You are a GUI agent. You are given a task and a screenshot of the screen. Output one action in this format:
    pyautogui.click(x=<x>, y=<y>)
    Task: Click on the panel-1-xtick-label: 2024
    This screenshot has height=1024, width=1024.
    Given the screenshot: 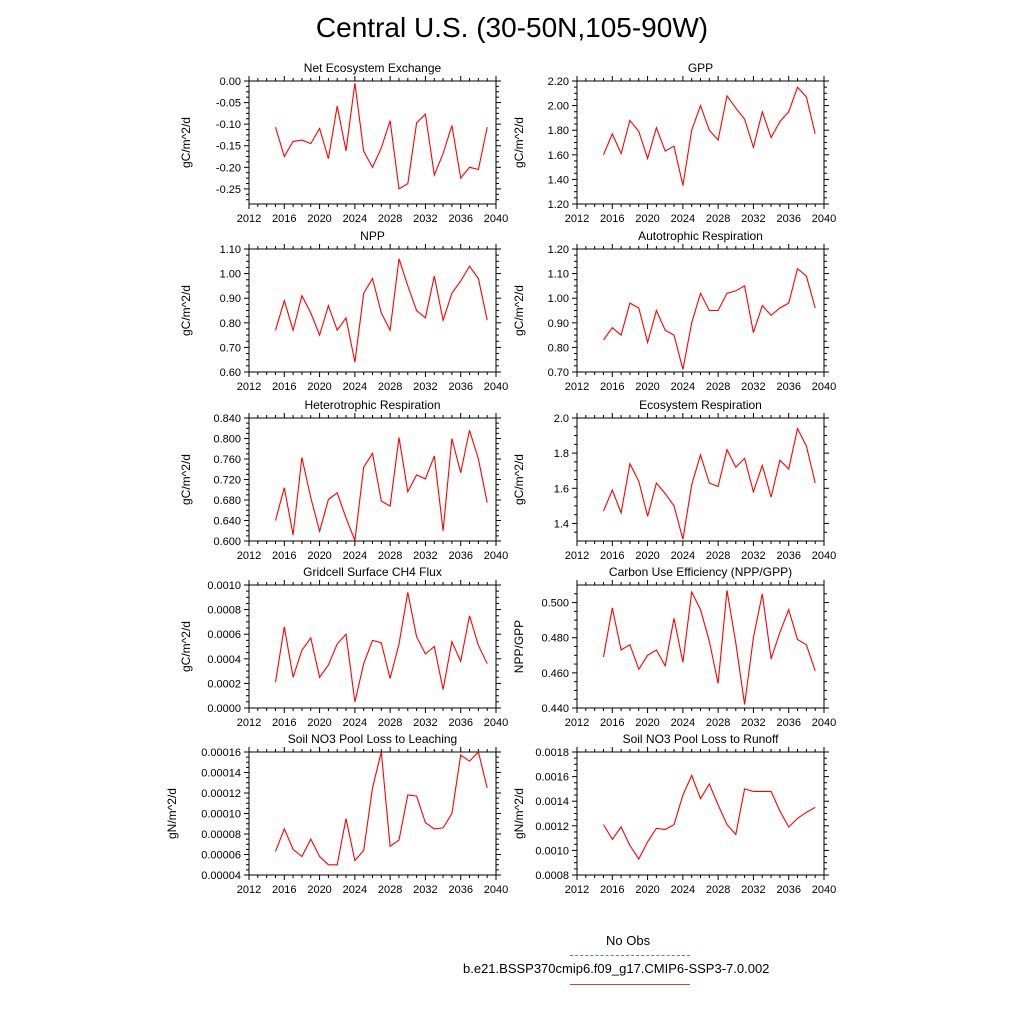 What is the action you would take?
    pyautogui.click(x=355, y=219)
    